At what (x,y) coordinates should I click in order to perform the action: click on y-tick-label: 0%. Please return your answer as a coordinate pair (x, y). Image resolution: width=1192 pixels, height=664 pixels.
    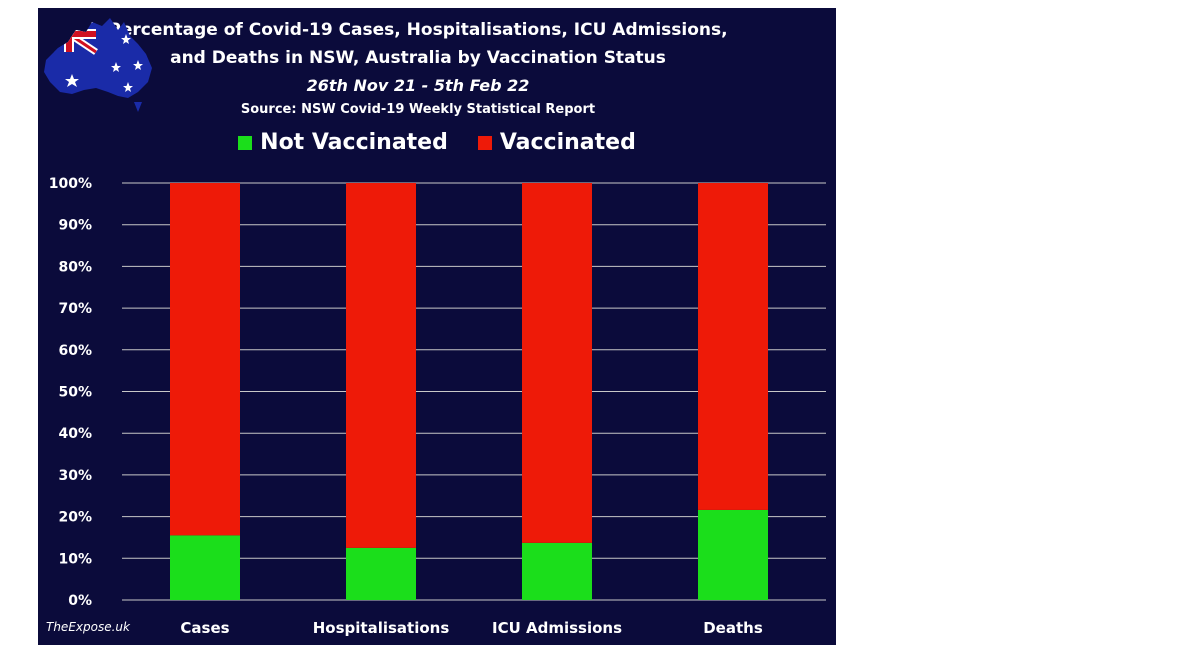
    Looking at the image, I should click on (80, 601).